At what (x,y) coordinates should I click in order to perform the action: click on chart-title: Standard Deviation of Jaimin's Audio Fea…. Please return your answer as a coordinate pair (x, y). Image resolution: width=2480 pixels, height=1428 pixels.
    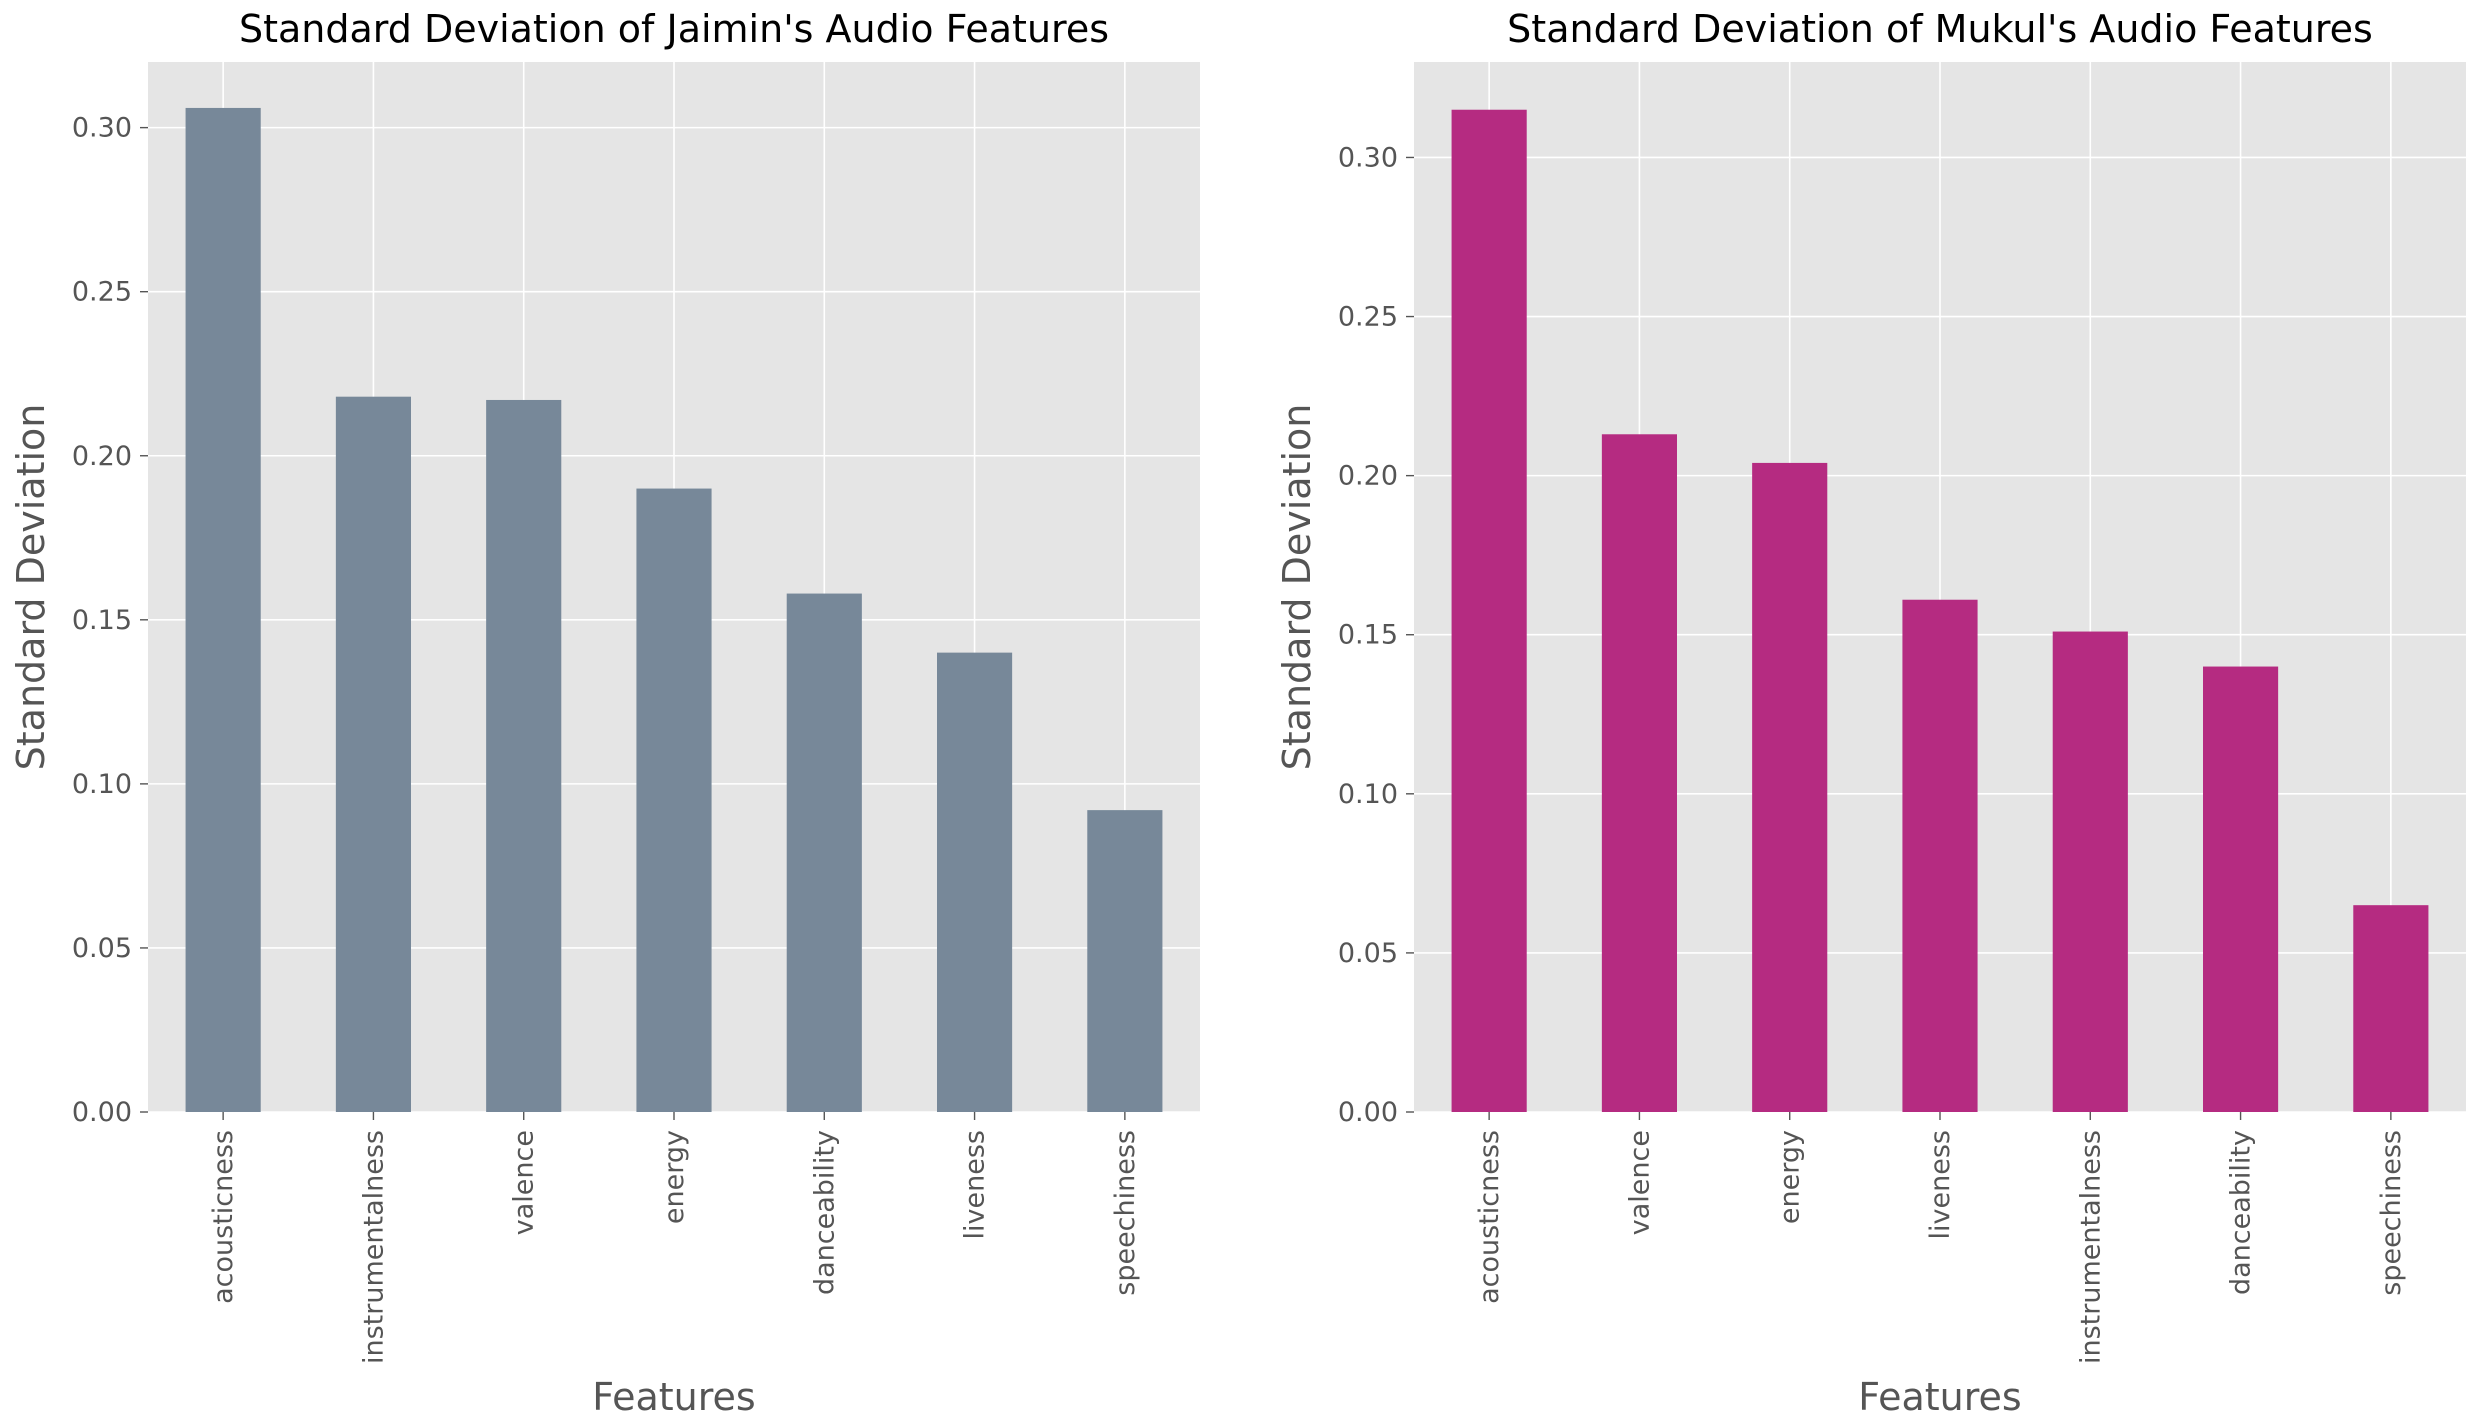
    Looking at the image, I should click on (674, 29).